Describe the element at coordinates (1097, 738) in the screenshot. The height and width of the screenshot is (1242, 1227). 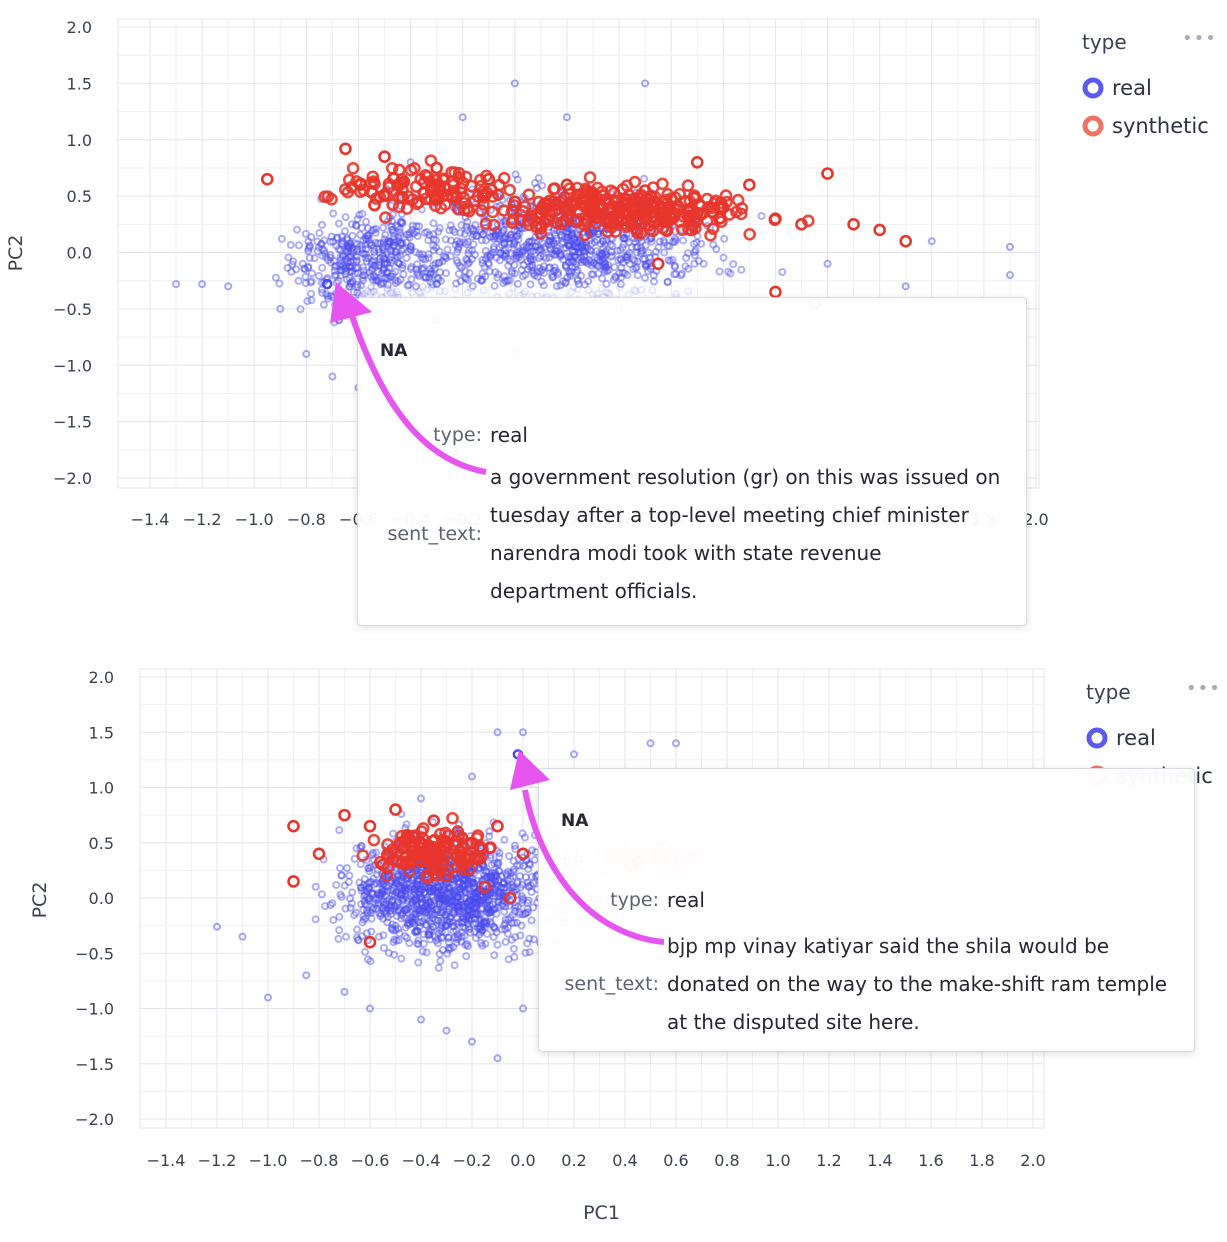
I see `legend-marker-real` at that location.